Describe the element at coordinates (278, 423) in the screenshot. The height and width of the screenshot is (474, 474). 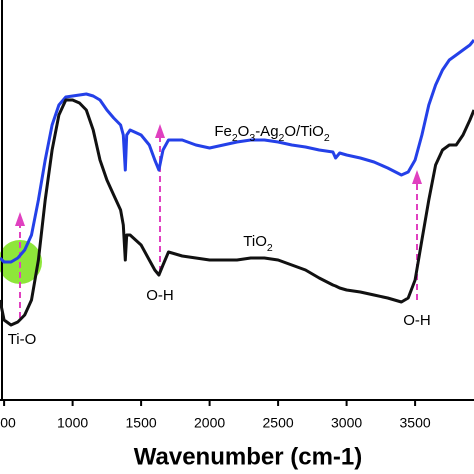
I see `x-tick-label: 2500` at that location.